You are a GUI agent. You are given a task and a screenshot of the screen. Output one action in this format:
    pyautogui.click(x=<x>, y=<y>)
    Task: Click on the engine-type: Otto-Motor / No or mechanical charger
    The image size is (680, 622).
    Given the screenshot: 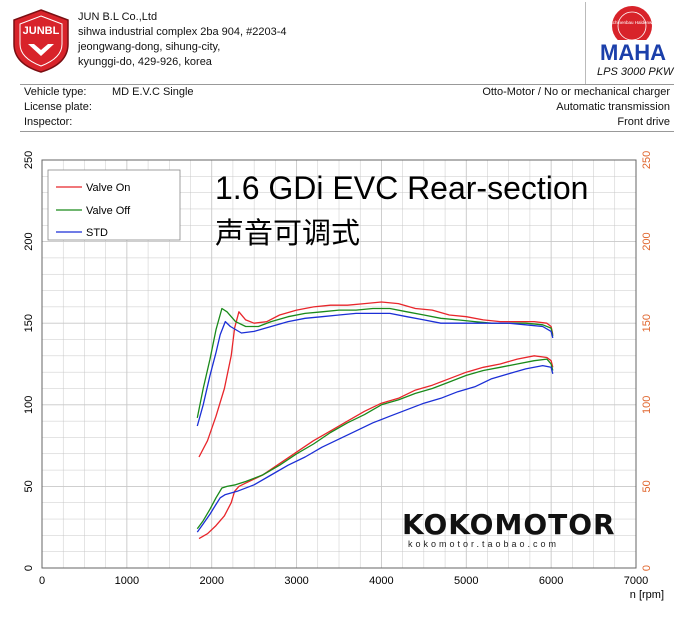 What is the action you would take?
    pyautogui.click(x=576, y=92)
    